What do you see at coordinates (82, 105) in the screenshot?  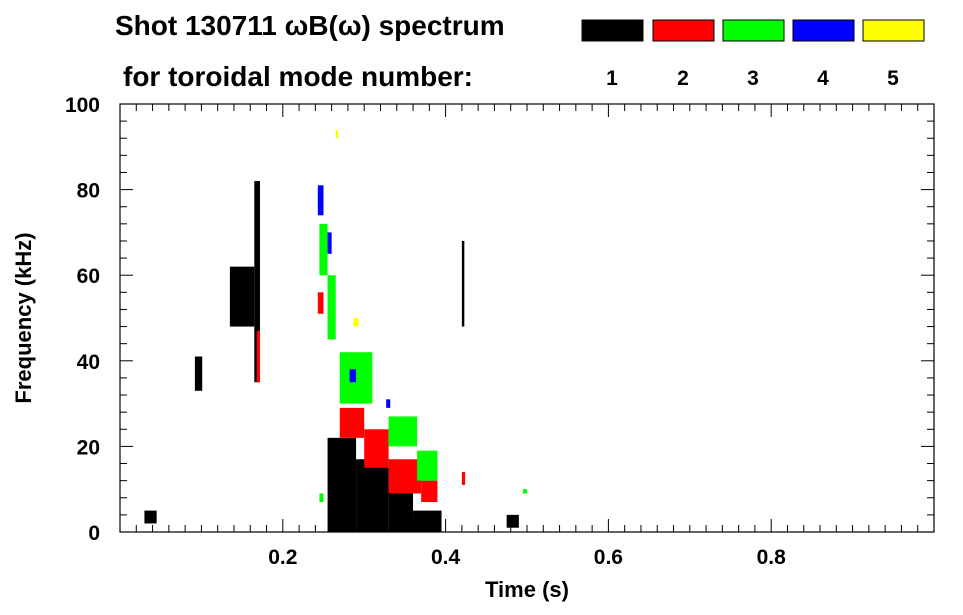 I see `y-tick-label: 100` at bounding box center [82, 105].